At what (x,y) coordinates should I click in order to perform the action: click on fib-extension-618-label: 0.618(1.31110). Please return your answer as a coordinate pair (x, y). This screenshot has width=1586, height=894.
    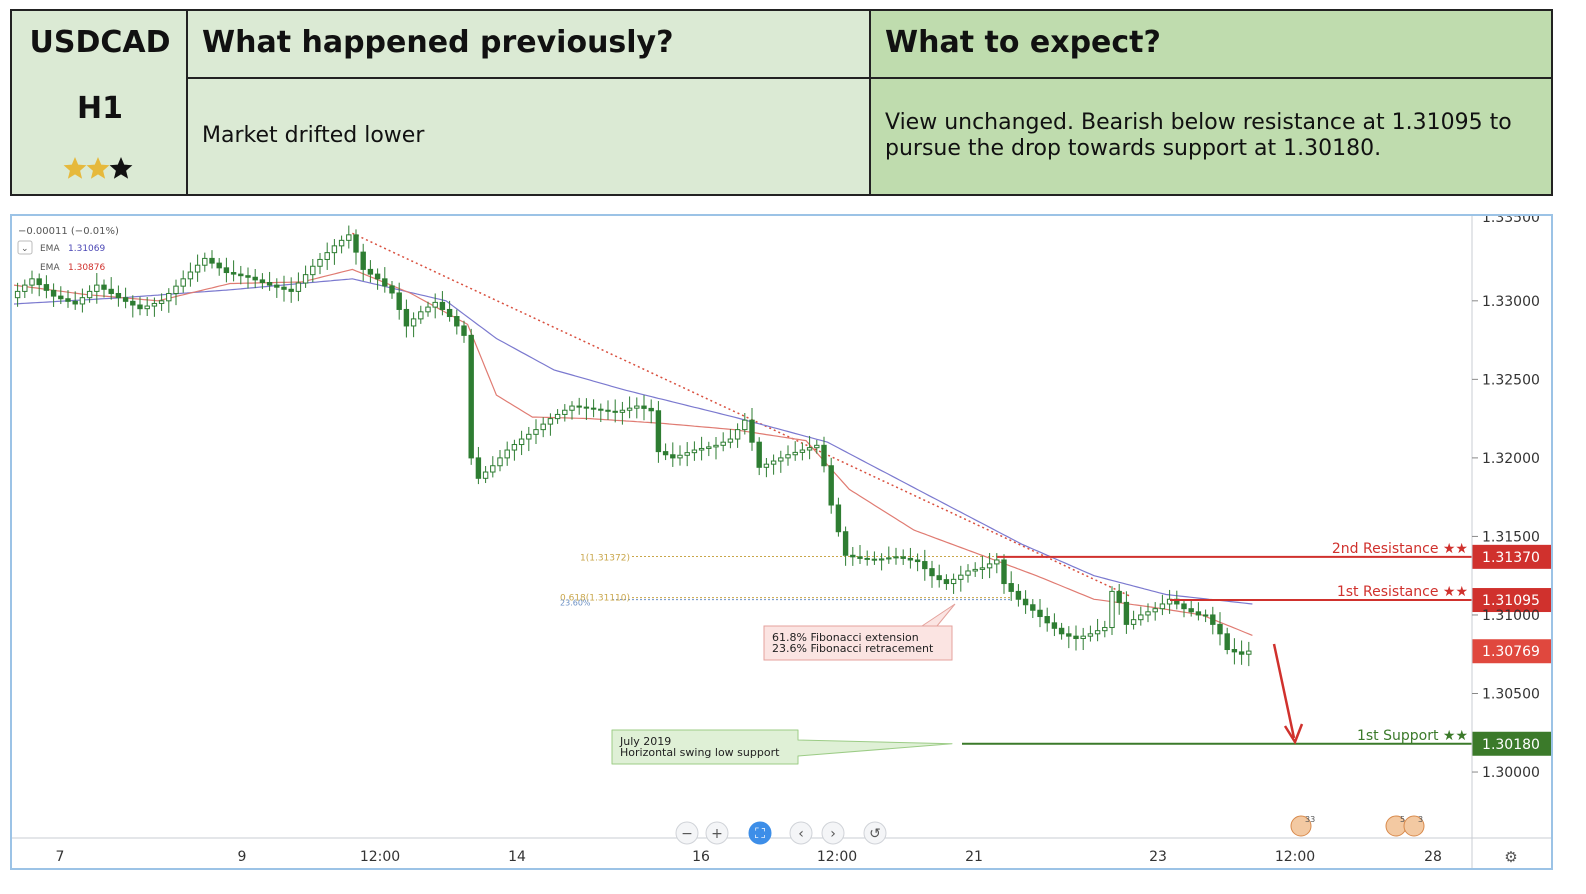
    Looking at the image, I should click on (595, 599).